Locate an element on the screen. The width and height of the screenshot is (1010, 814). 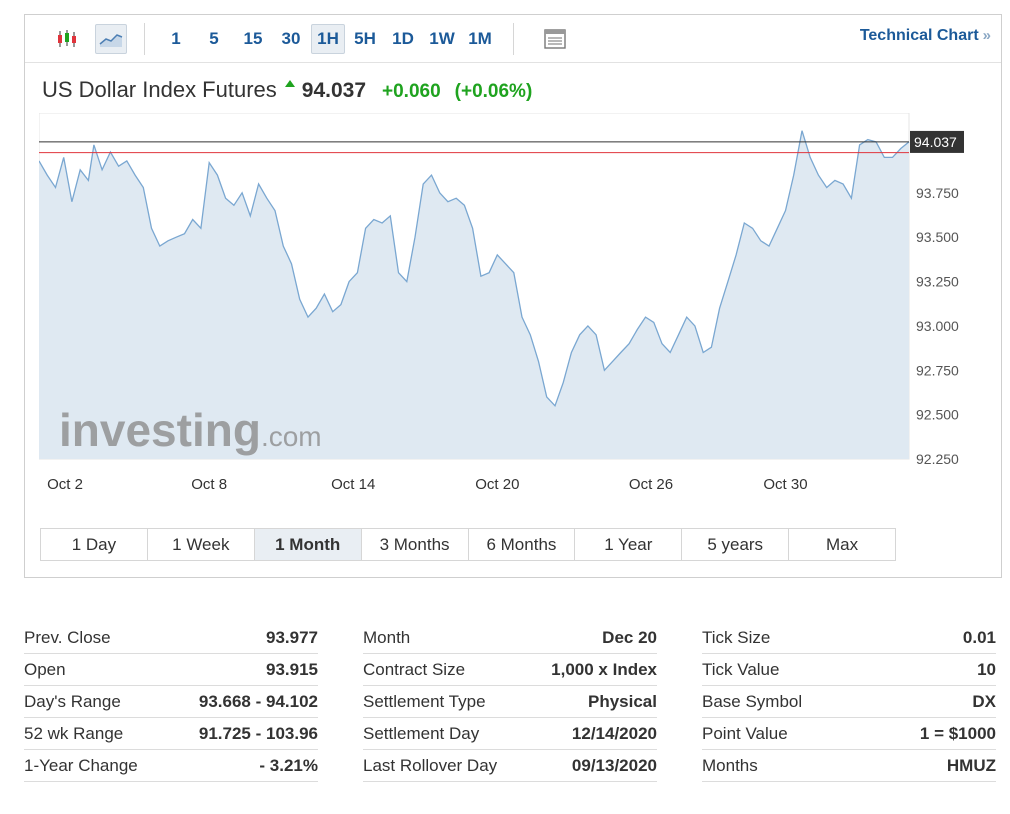
period-3-months: 3 Months is located at coordinates (415, 544).